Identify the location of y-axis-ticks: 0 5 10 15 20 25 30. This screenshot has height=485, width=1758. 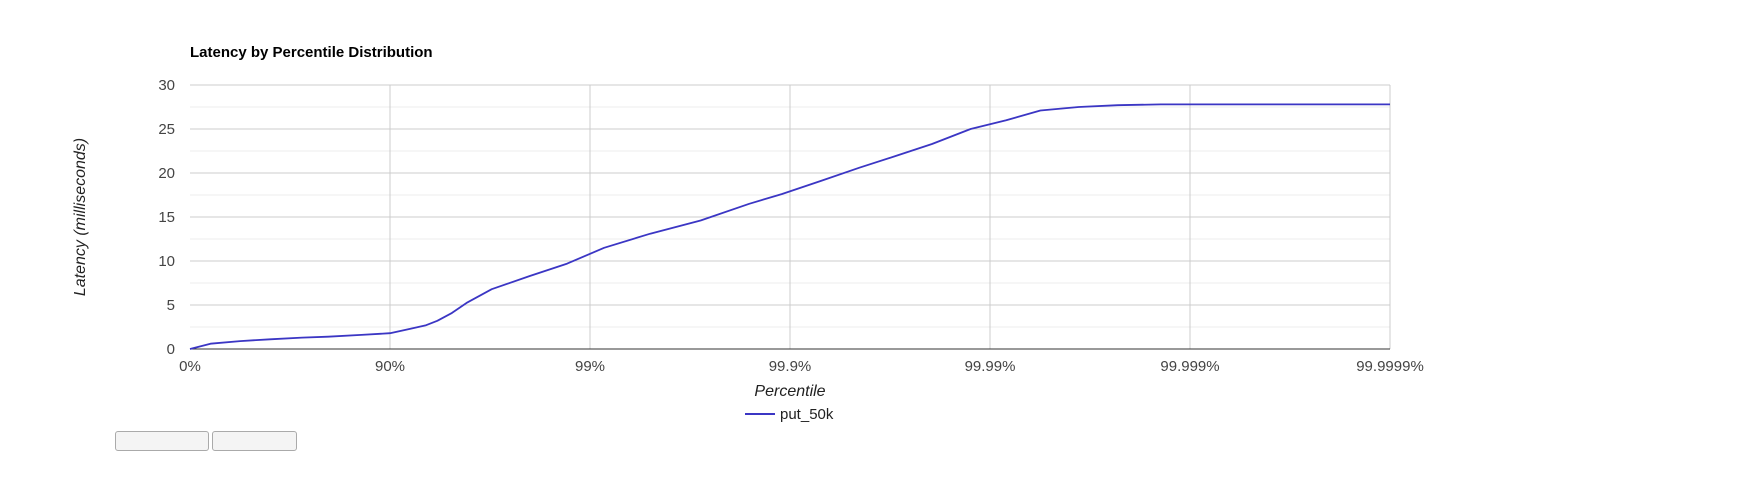
(166, 217).